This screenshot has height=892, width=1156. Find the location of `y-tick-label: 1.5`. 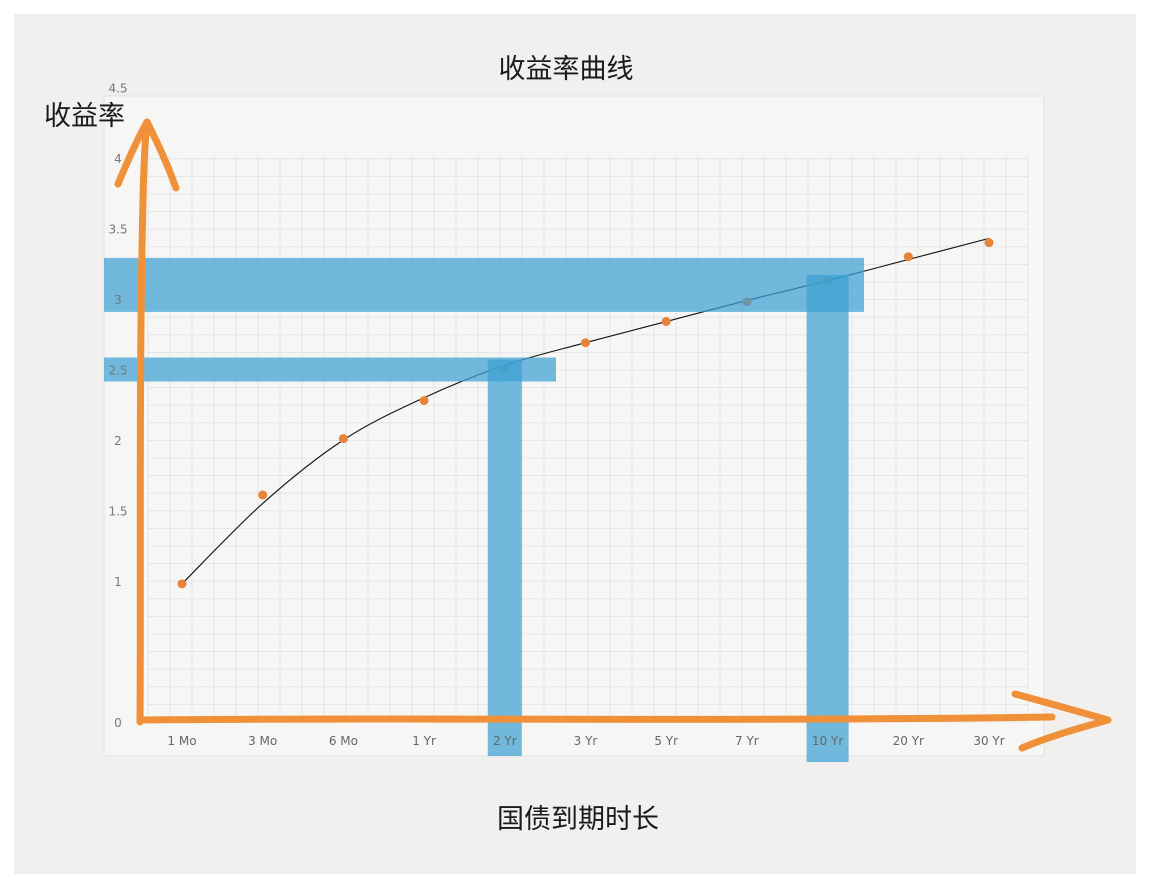

y-tick-label: 1.5 is located at coordinates (117, 512).